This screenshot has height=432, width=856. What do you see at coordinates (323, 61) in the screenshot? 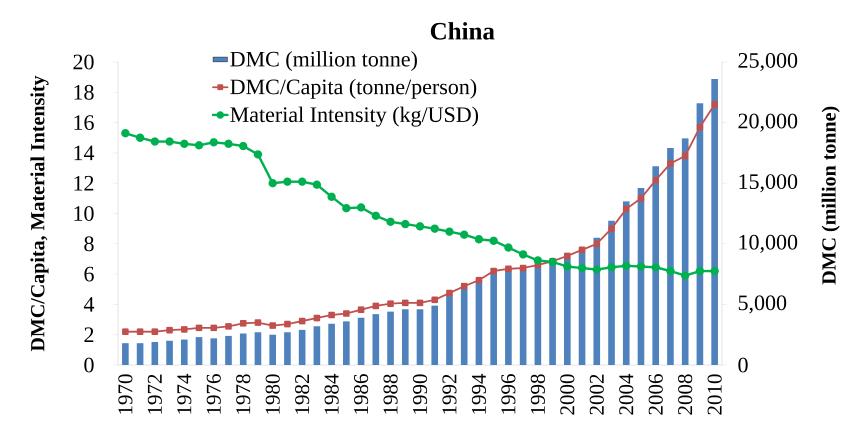
I see `legend-label: DMC (million tonne)` at bounding box center [323, 61].